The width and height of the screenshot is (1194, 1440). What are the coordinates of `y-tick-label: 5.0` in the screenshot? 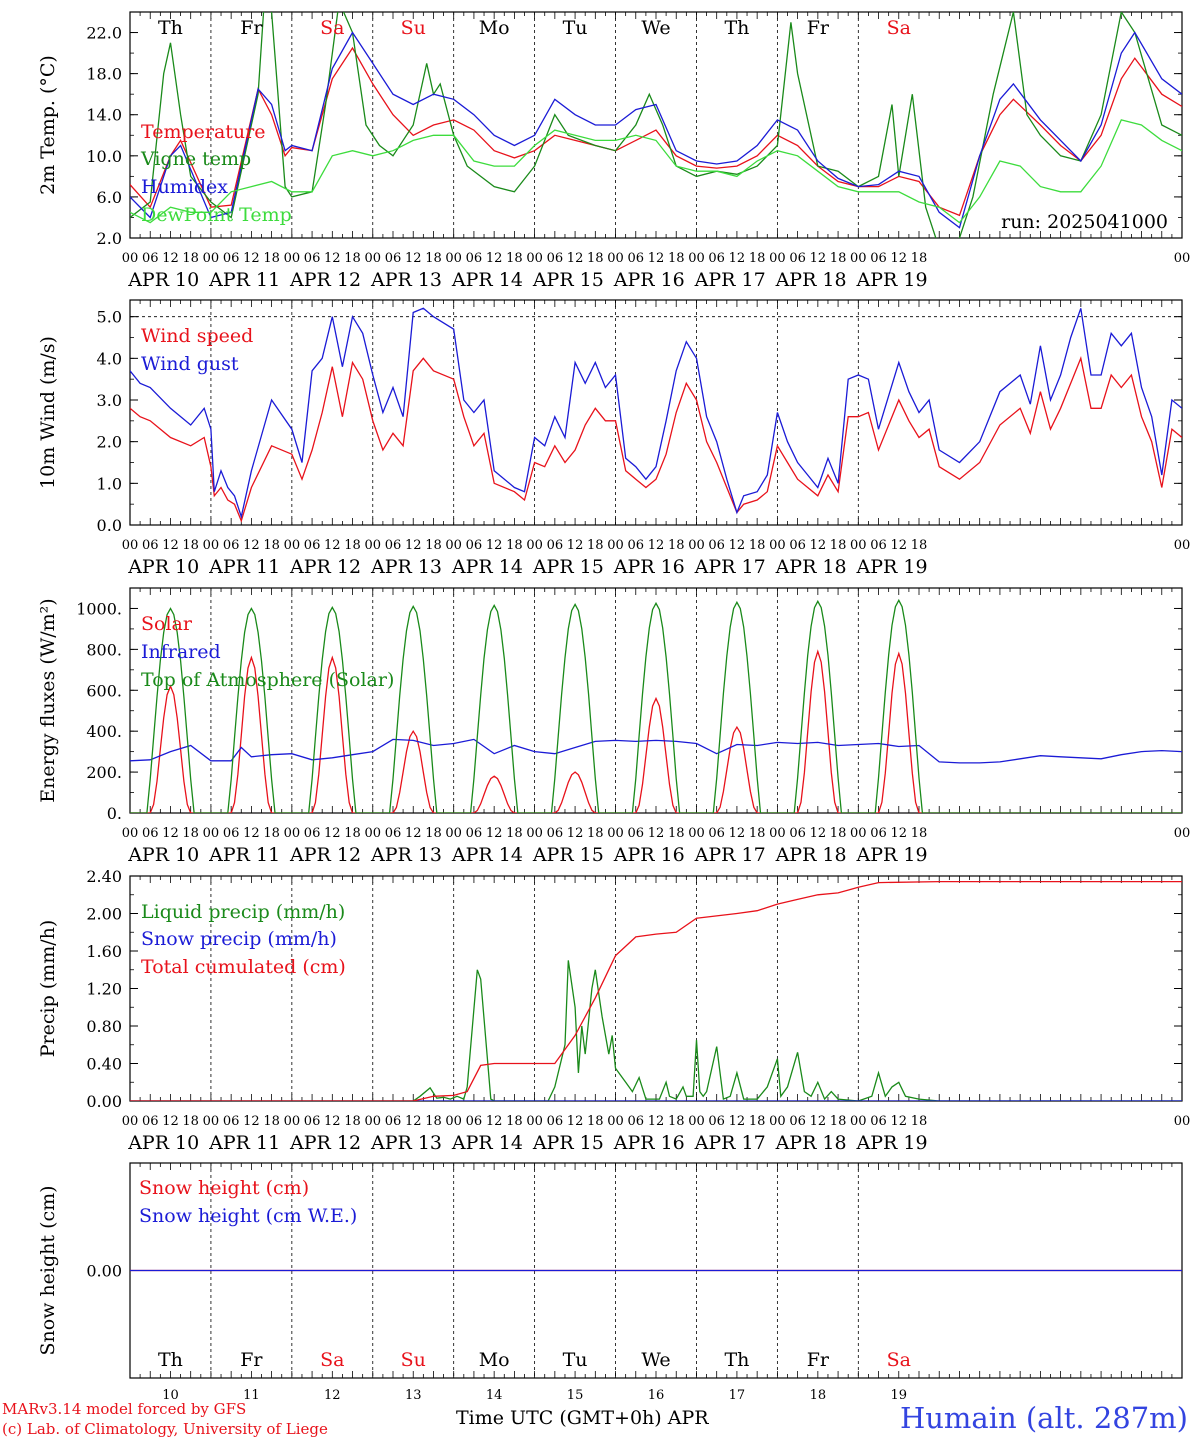 It's located at (109, 317).